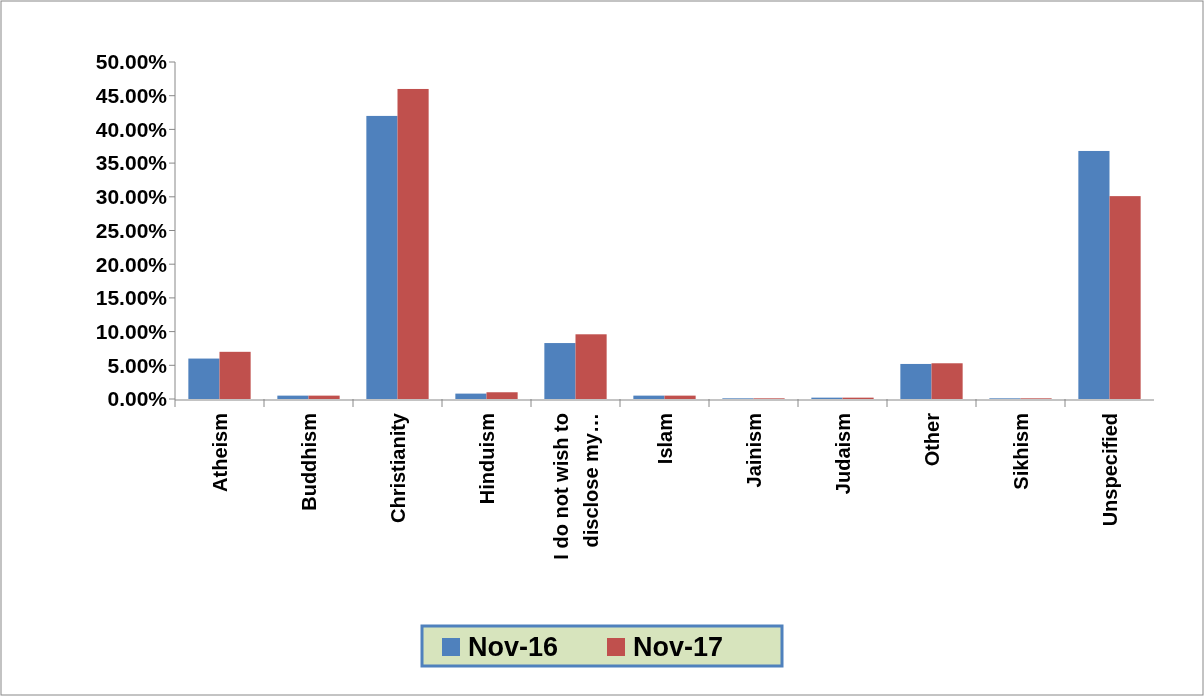 This screenshot has width=1204, height=696. What do you see at coordinates (131, 96) in the screenshot?
I see `y-tick-label: 45.00%` at bounding box center [131, 96].